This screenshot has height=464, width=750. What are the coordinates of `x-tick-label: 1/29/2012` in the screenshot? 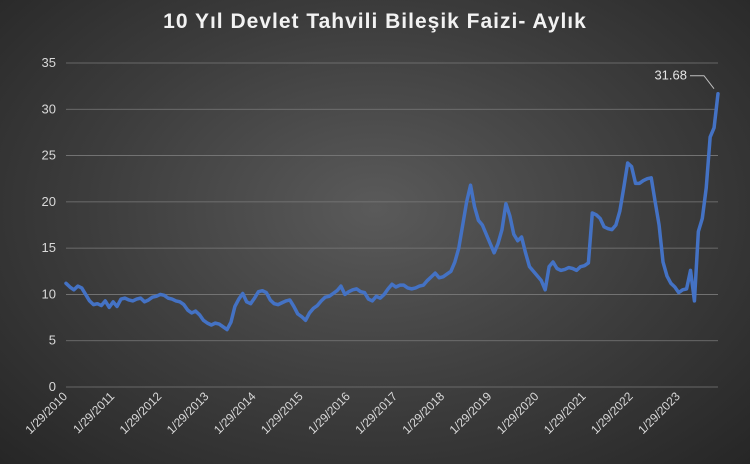 It's located at (141, 413).